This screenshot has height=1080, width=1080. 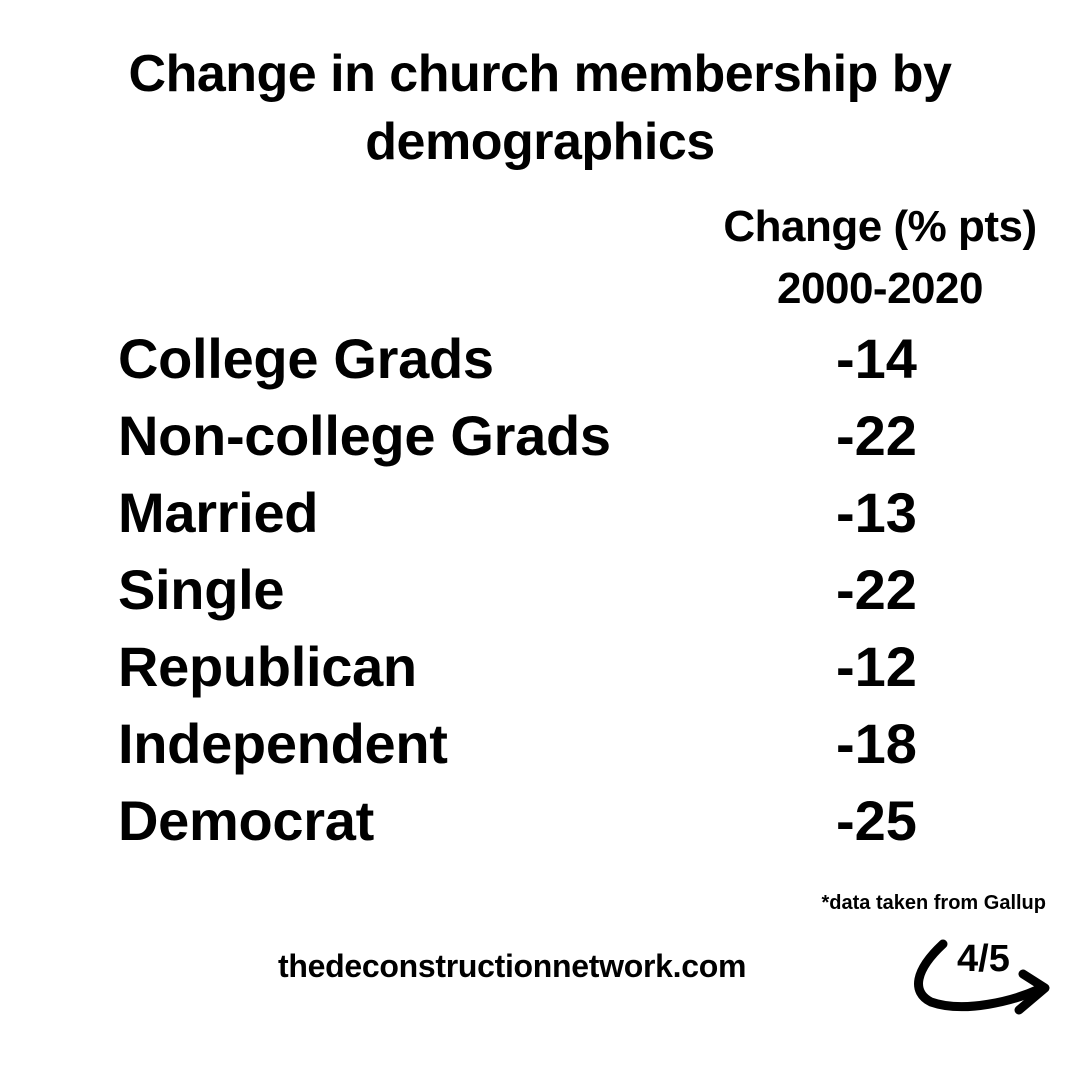 I want to click on row-value: -12, so click(x=876, y=666).